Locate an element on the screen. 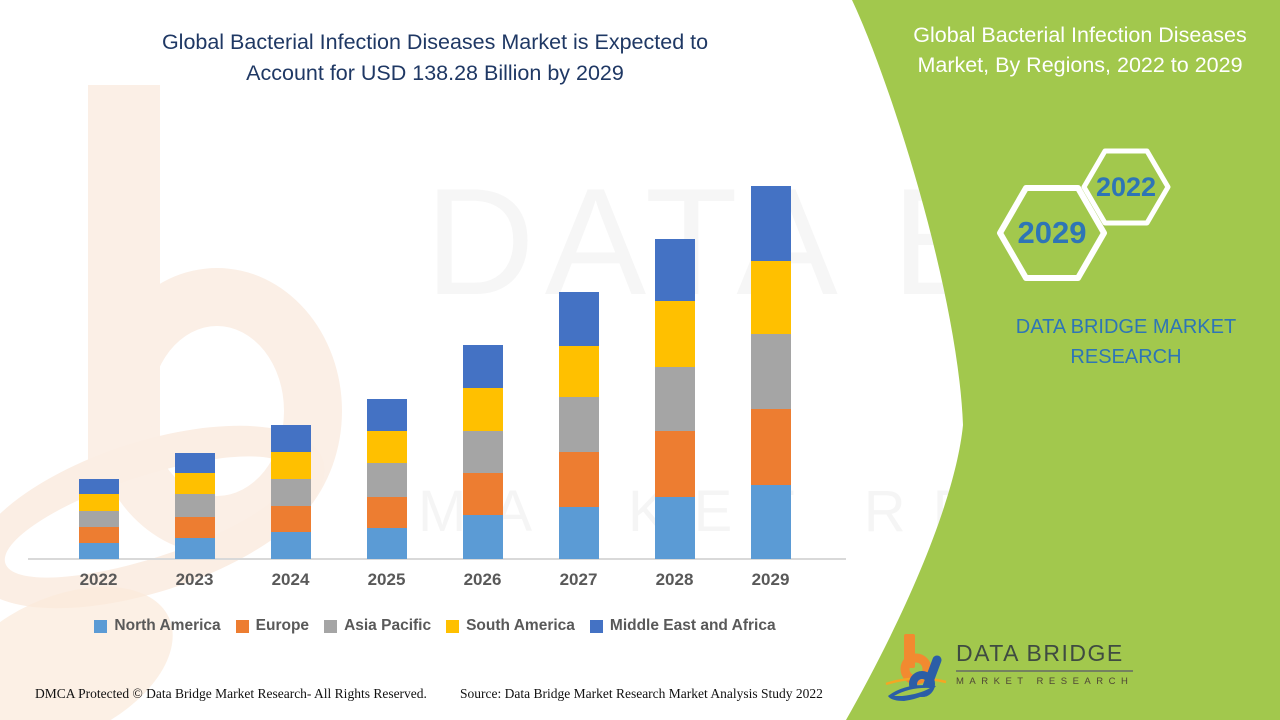 This screenshot has height=720, width=1280. bar-2022 is located at coordinates (98, 519).